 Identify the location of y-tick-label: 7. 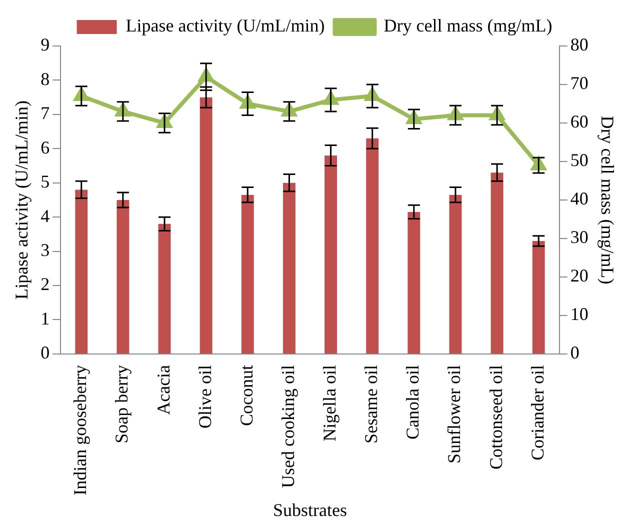
(45, 113).